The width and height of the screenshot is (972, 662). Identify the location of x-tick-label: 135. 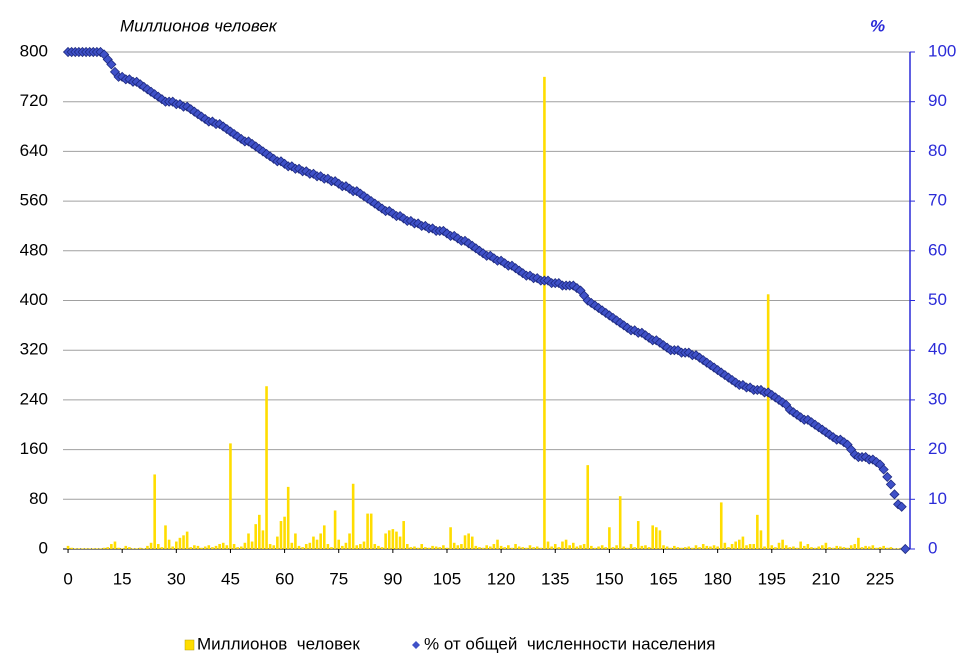
(555, 578).